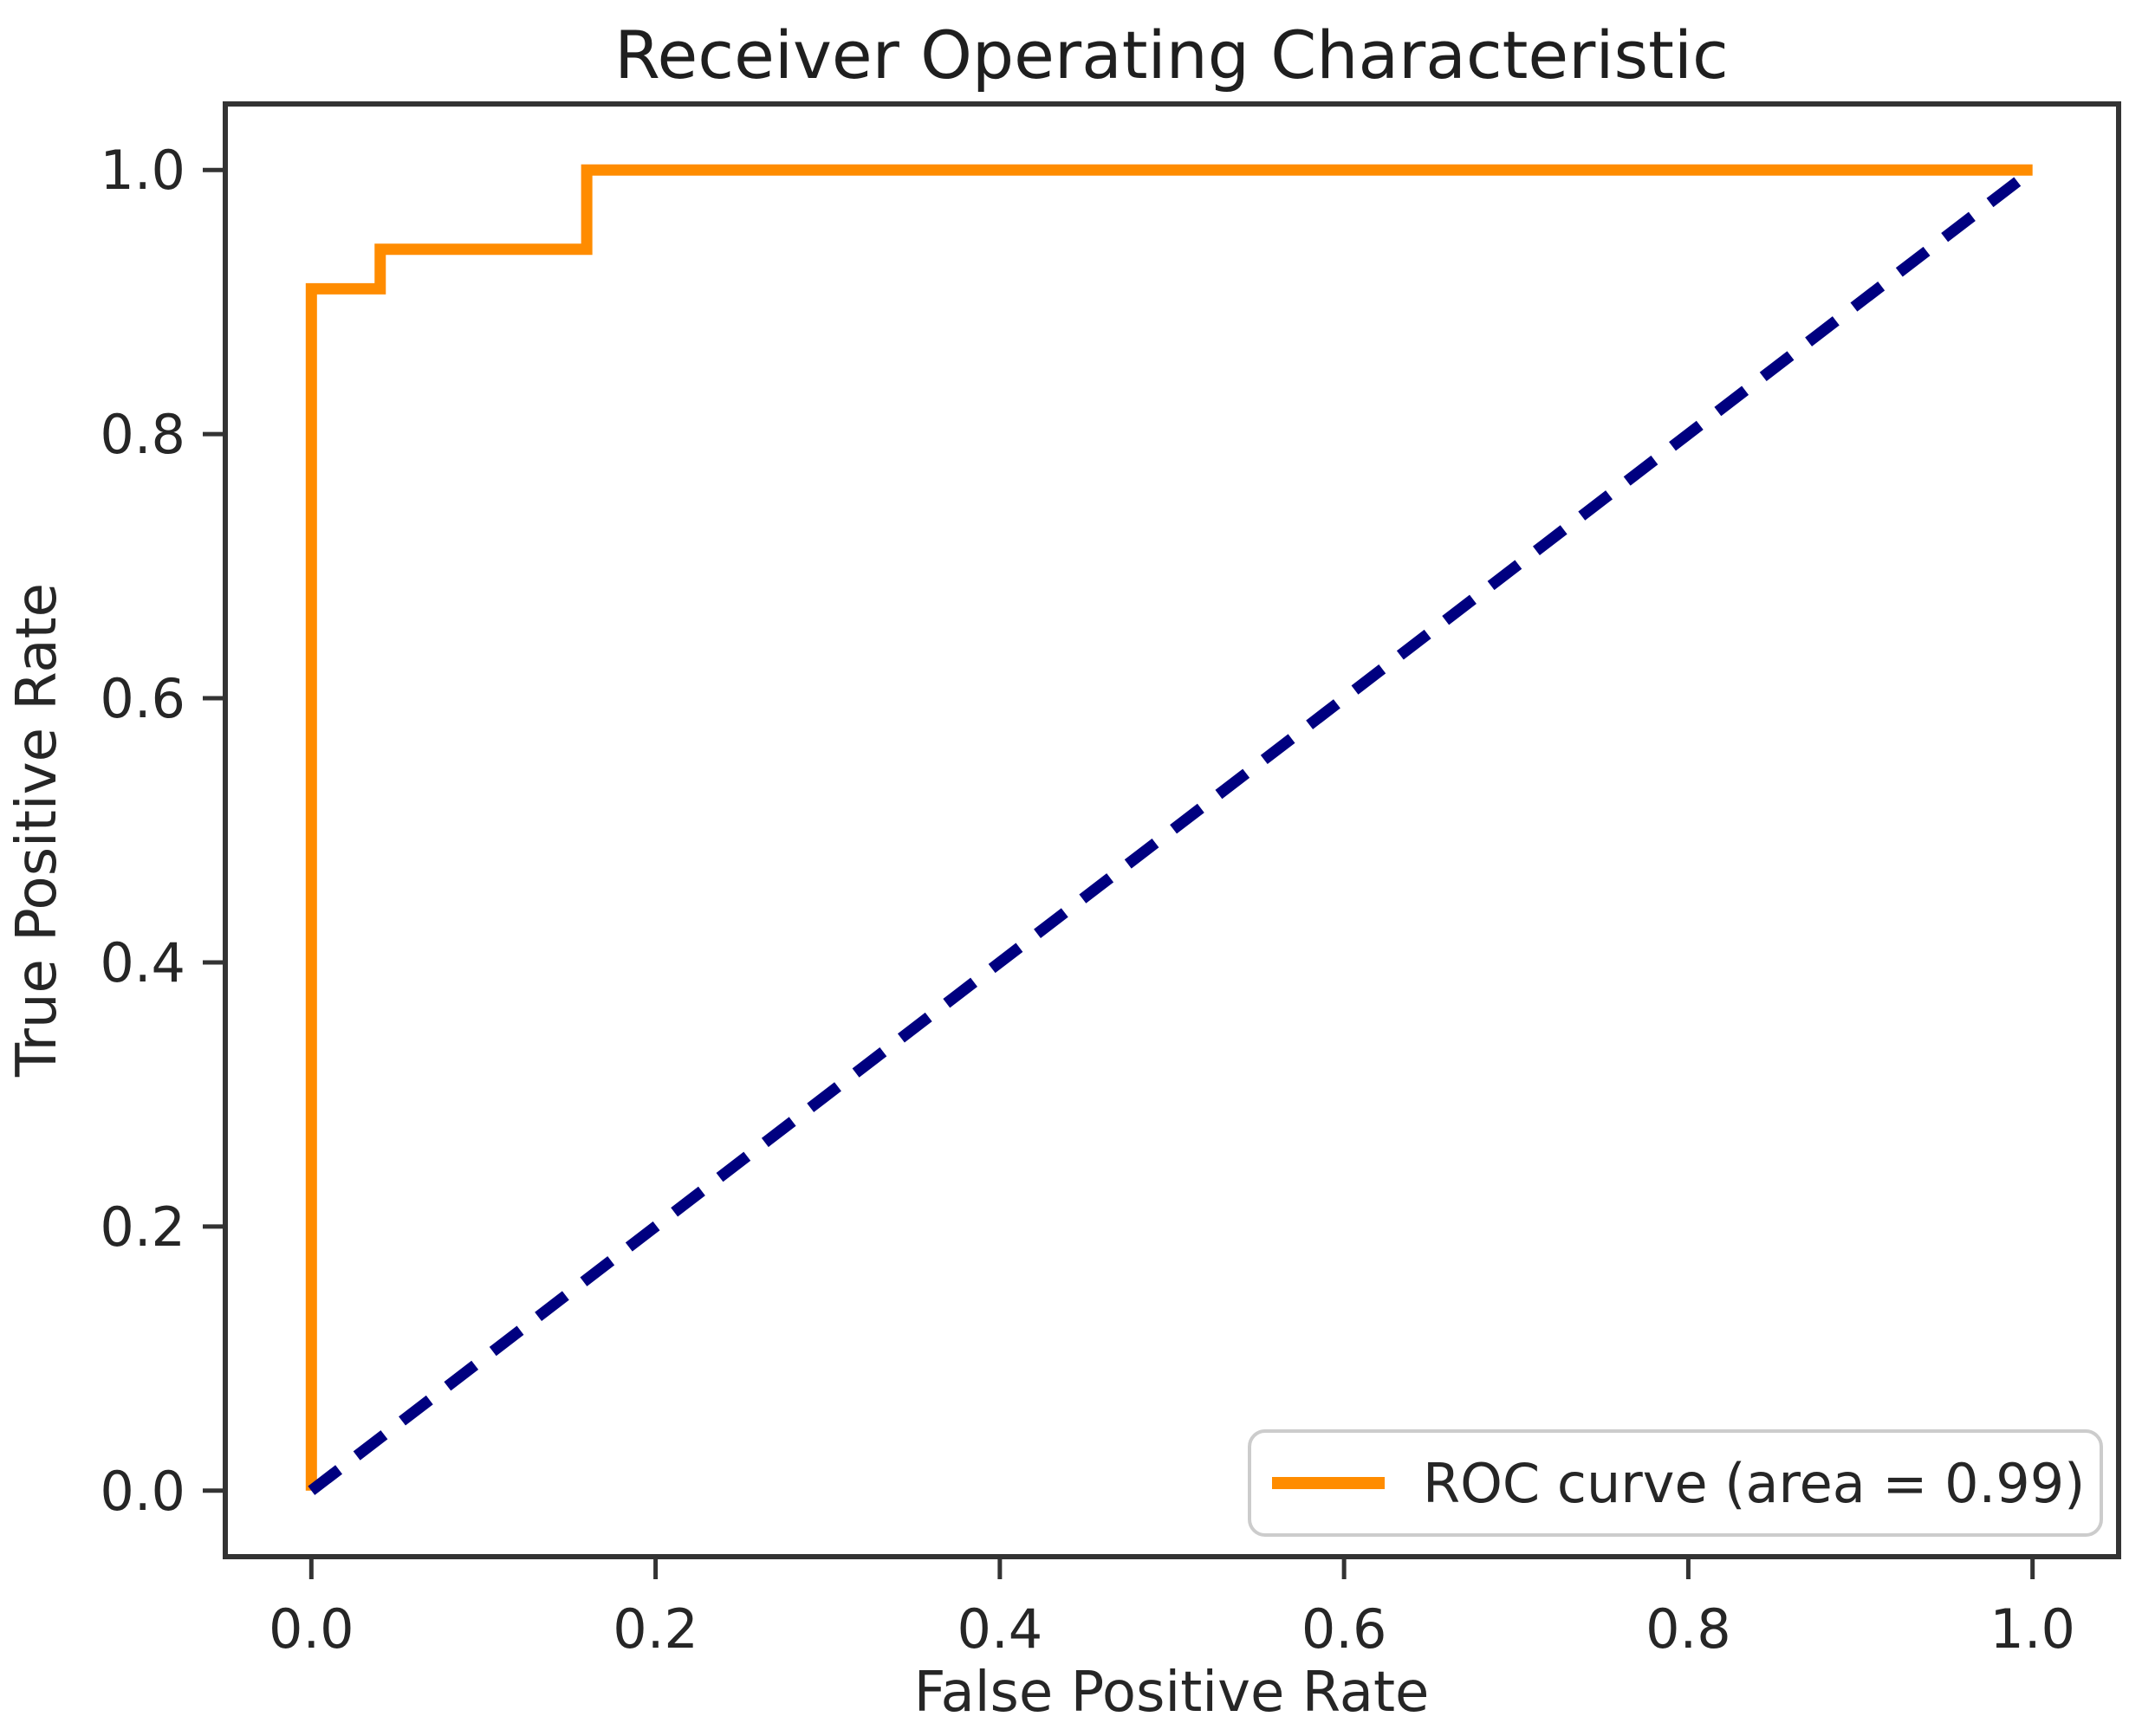 The image size is (2142, 1736). I want to click on legend-box, so click(1675, 1483).